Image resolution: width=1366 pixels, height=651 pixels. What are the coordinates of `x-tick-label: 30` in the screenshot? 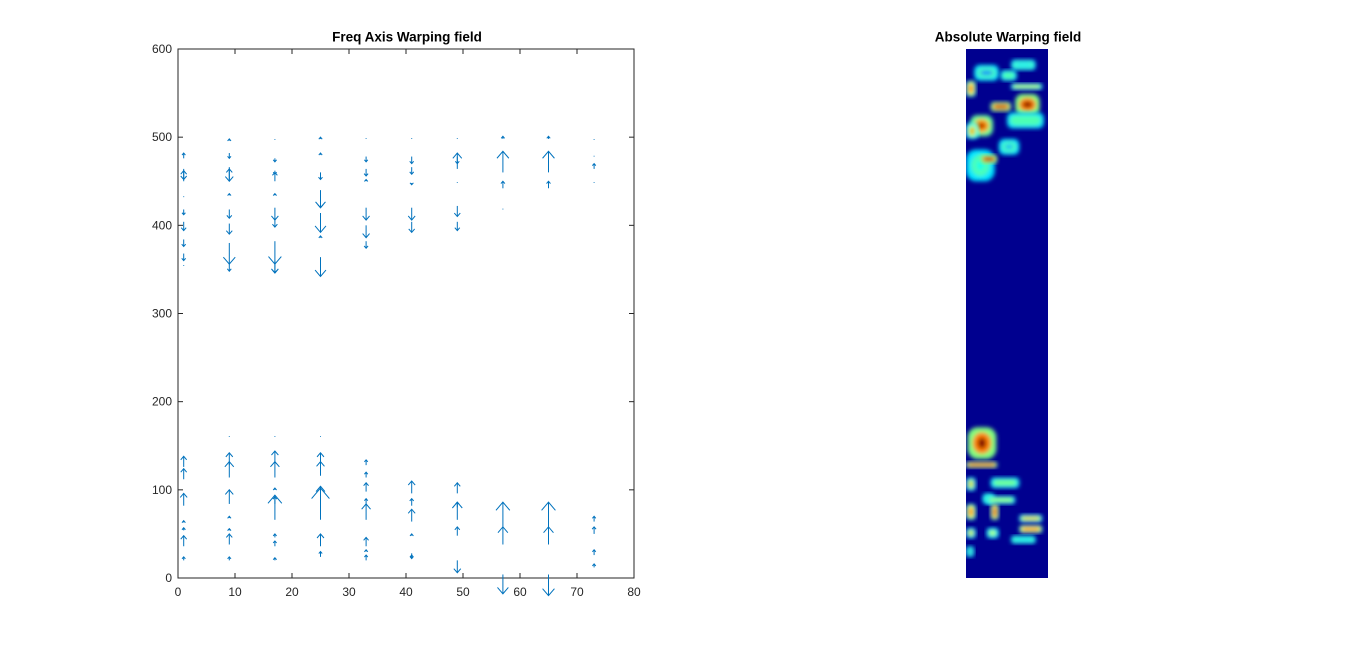 It's located at (349, 592).